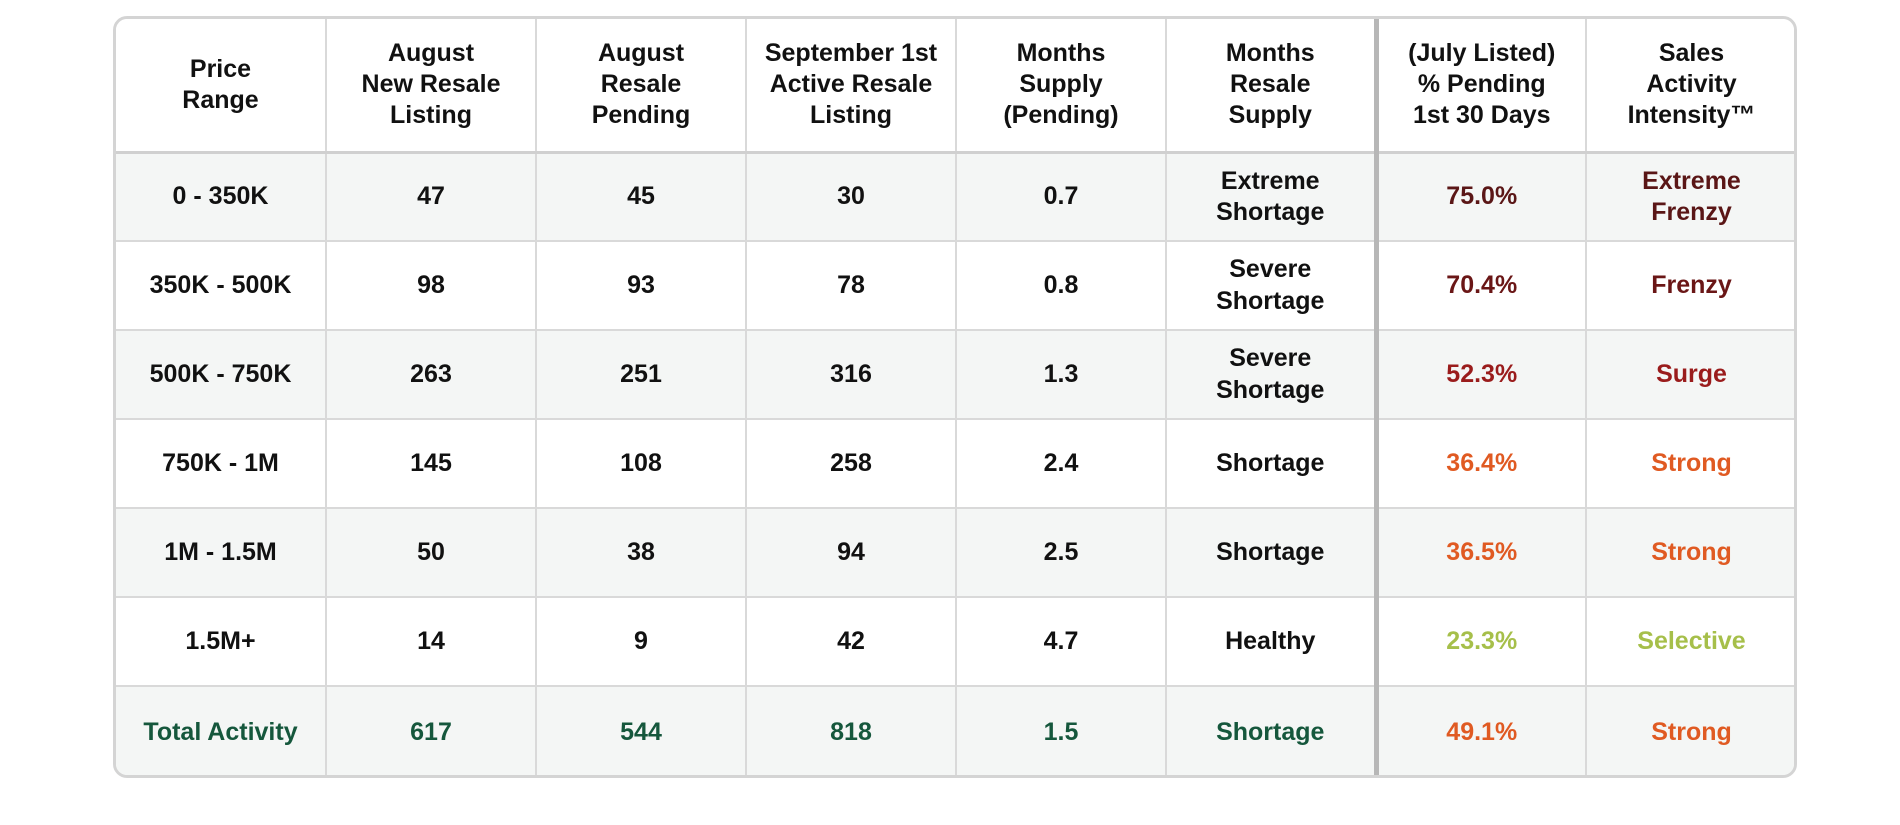  I want to click on cell-price-range: 0 - 350K, so click(221, 197).